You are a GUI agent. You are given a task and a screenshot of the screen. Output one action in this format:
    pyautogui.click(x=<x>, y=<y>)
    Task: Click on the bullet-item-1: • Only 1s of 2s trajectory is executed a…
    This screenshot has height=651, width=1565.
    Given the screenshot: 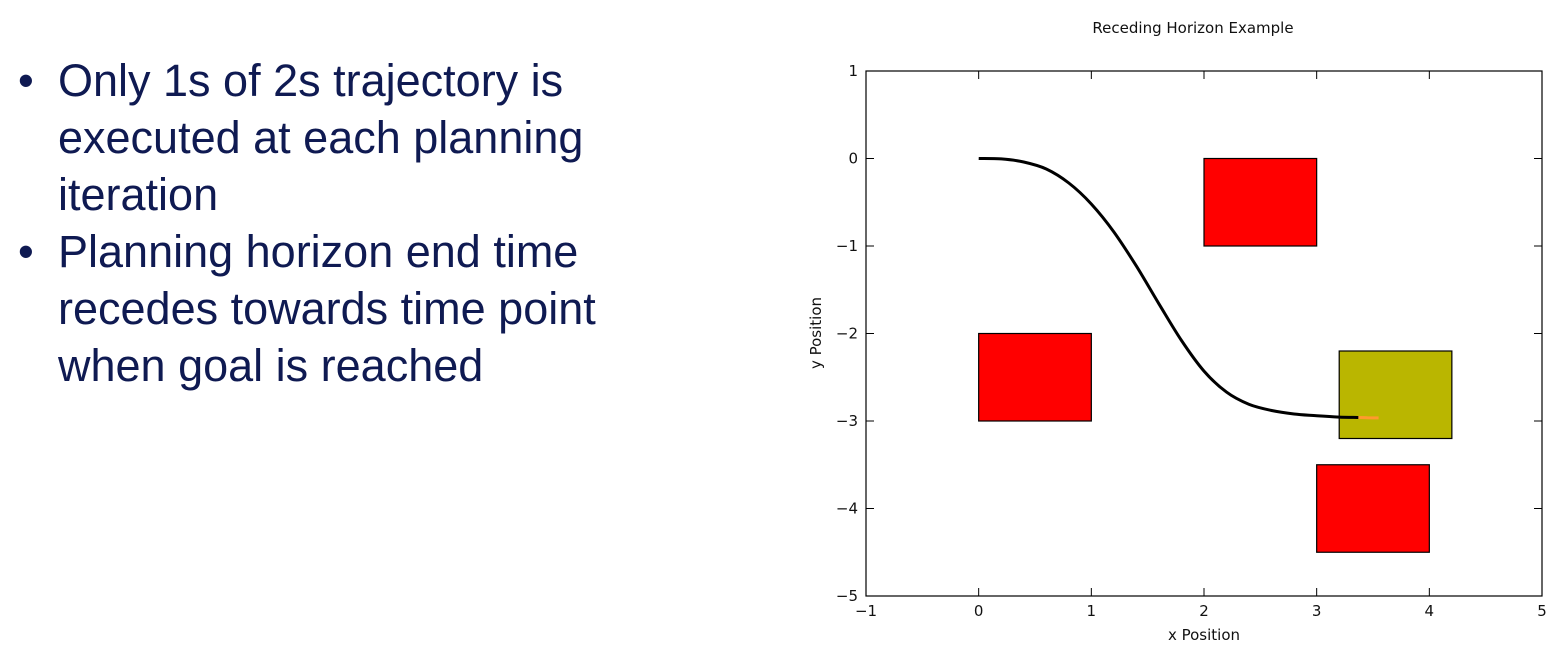 What is the action you would take?
    pyautogui.click(x=364, y=137)
    